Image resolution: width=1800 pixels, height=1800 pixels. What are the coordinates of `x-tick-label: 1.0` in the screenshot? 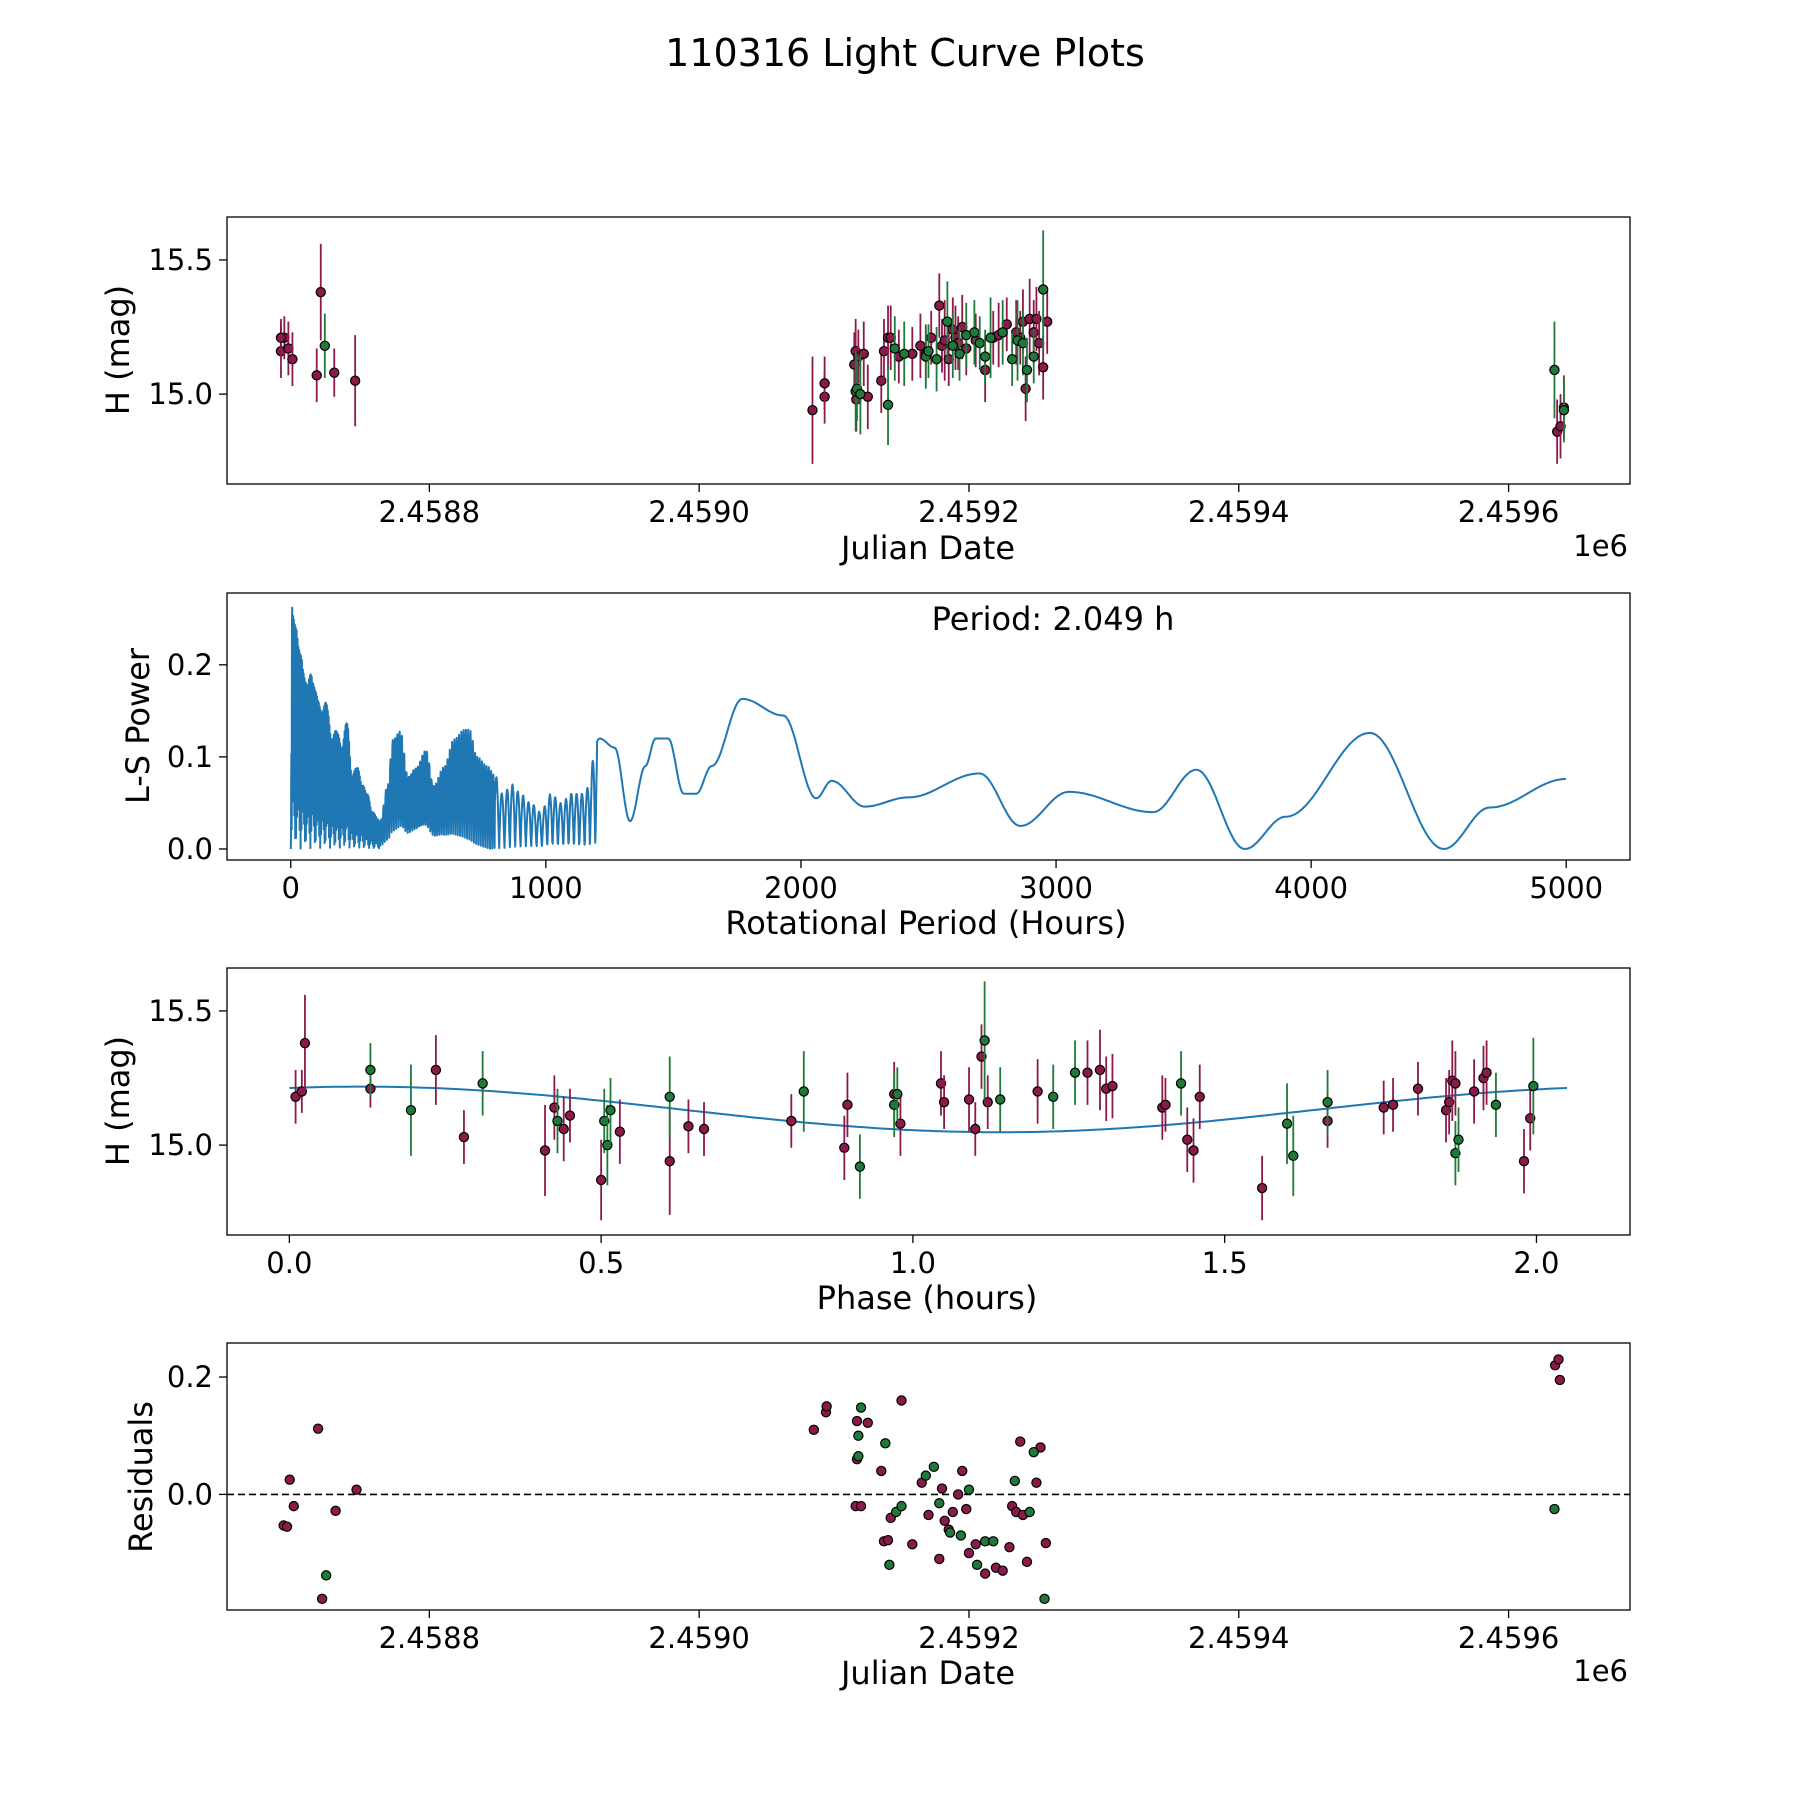 It's located at (913, 1263).